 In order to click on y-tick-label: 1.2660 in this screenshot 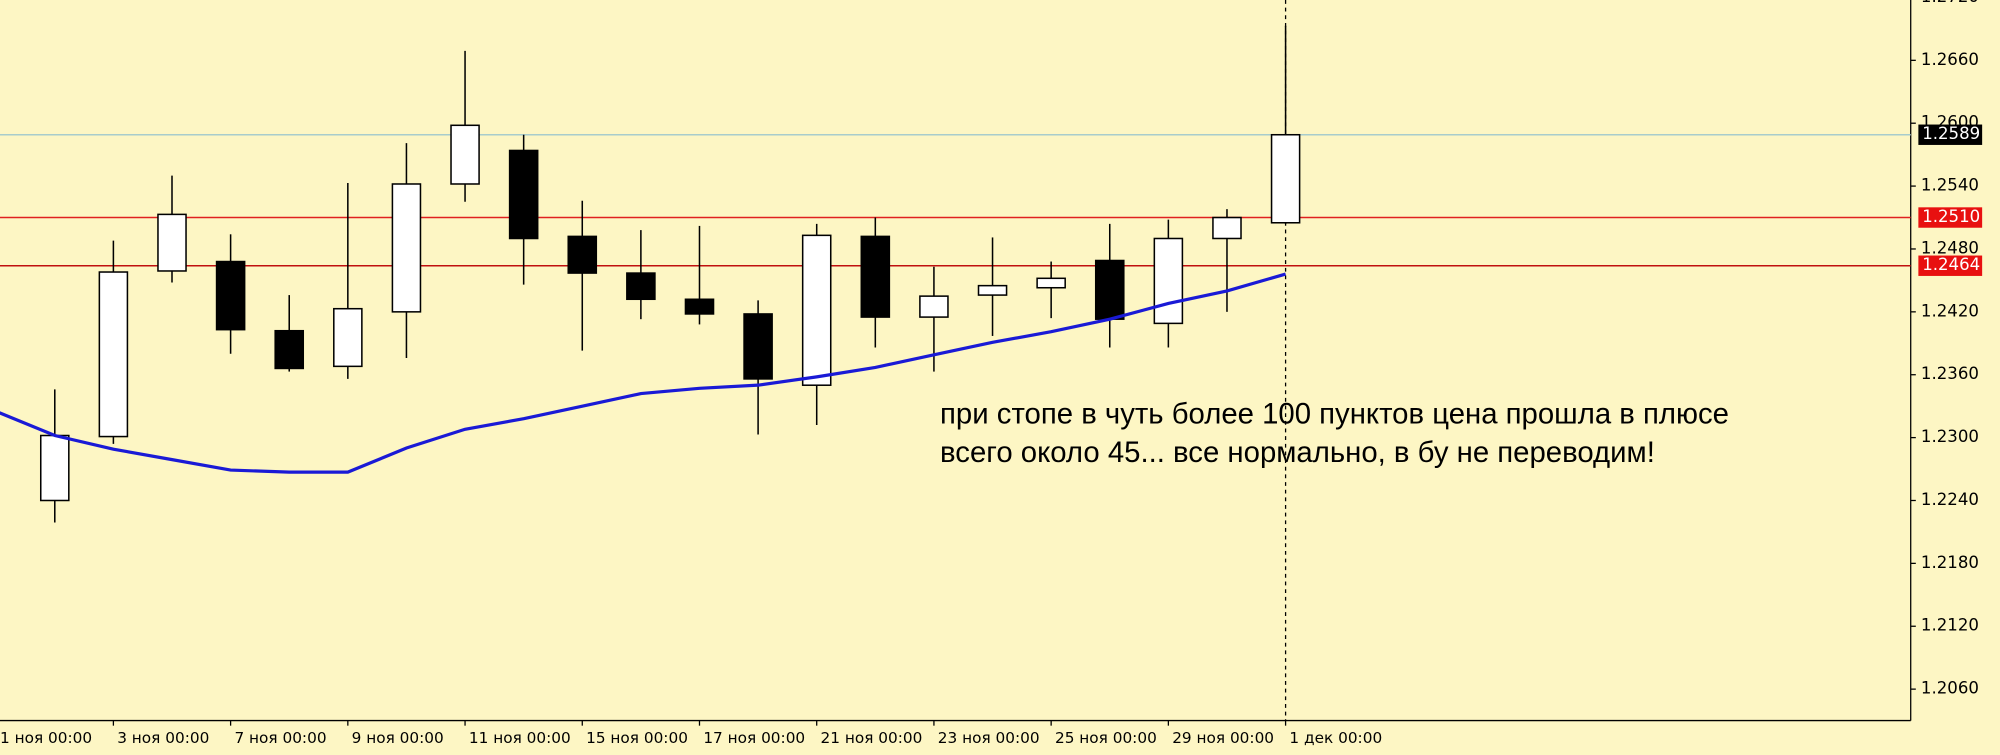, I will do `click(1950, 59)`.